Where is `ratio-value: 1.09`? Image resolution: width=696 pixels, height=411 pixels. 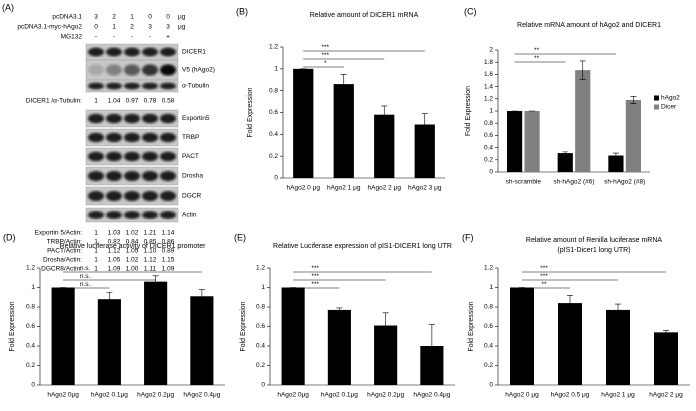 ratio-value: 1.09 is located at coordinates (114, 269).